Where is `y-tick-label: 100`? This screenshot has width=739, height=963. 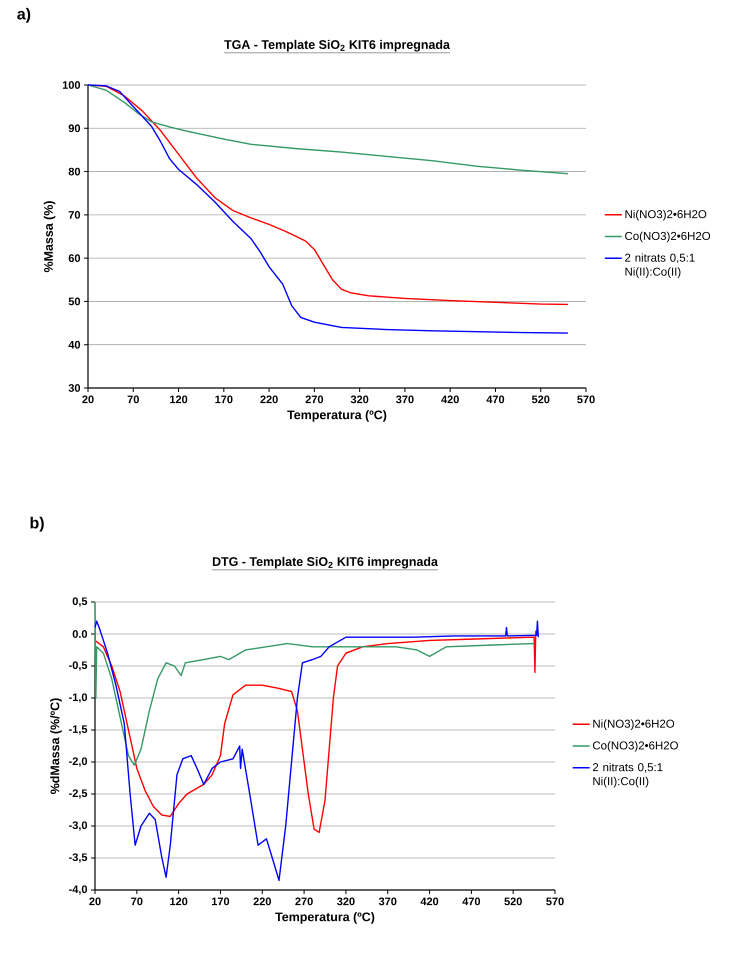 y-tick-label: 100 is located at coordinates (71, 85).